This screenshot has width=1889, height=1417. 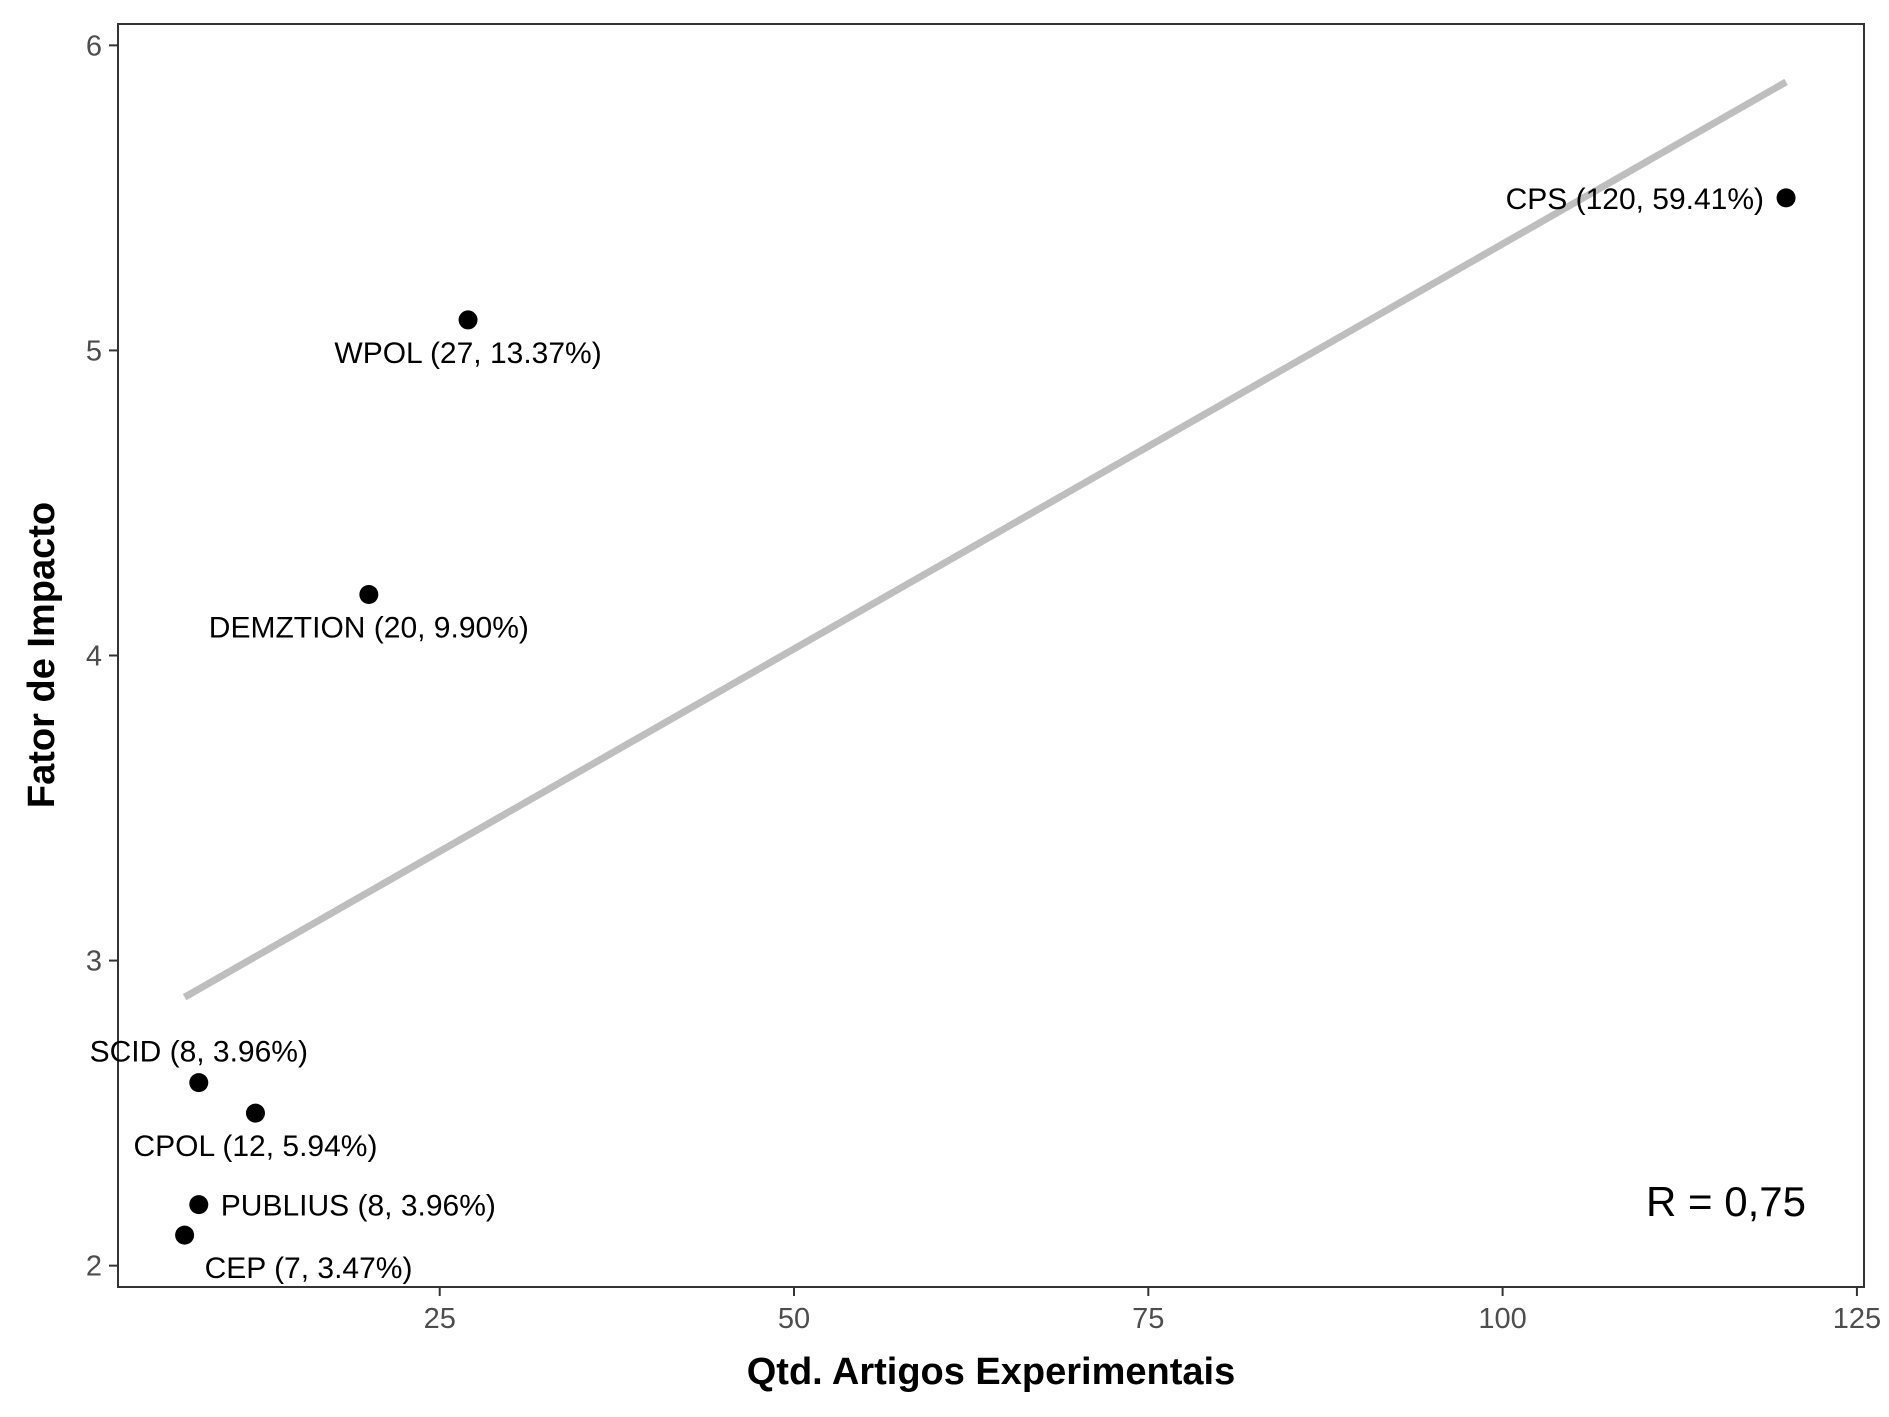 What do you see at coordinates (309, 1268) in the screenshot?
I see `data-point-label: CEP (7, 3.47%)` at bounding box center [309, 1268].